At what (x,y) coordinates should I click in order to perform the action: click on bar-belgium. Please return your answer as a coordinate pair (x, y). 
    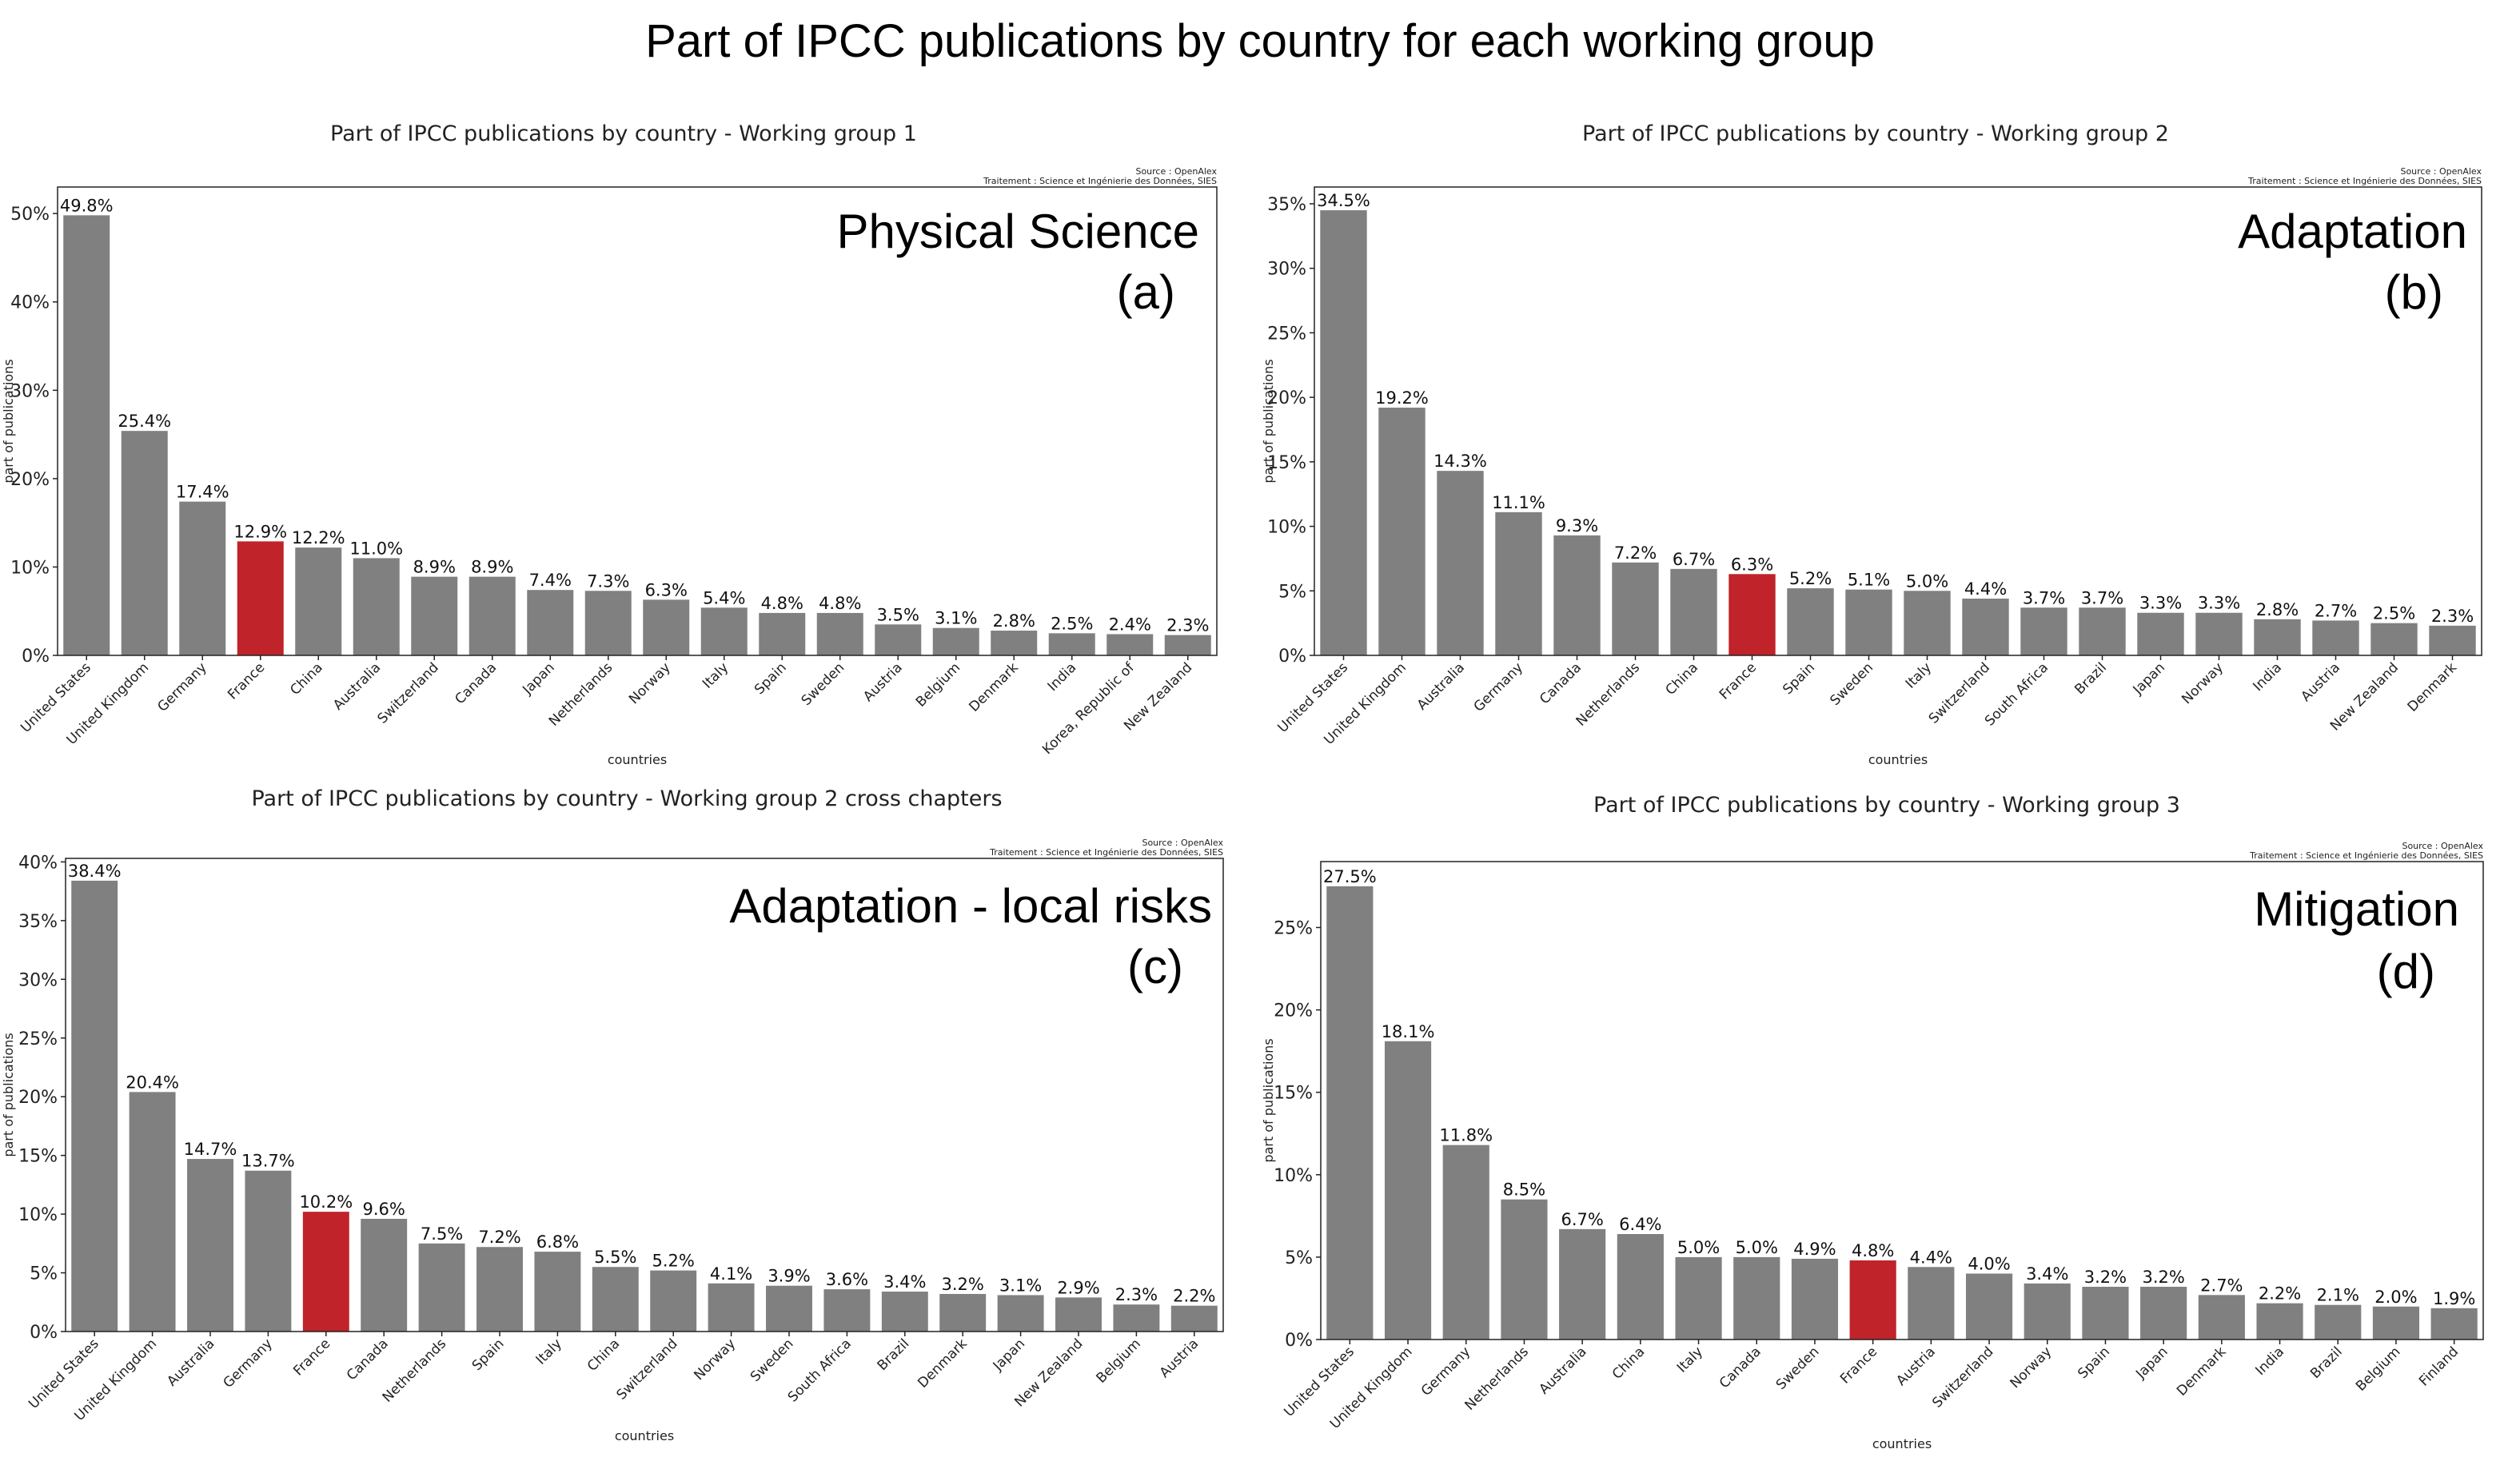
    Looking at the image, I should click on (2396, 1323).